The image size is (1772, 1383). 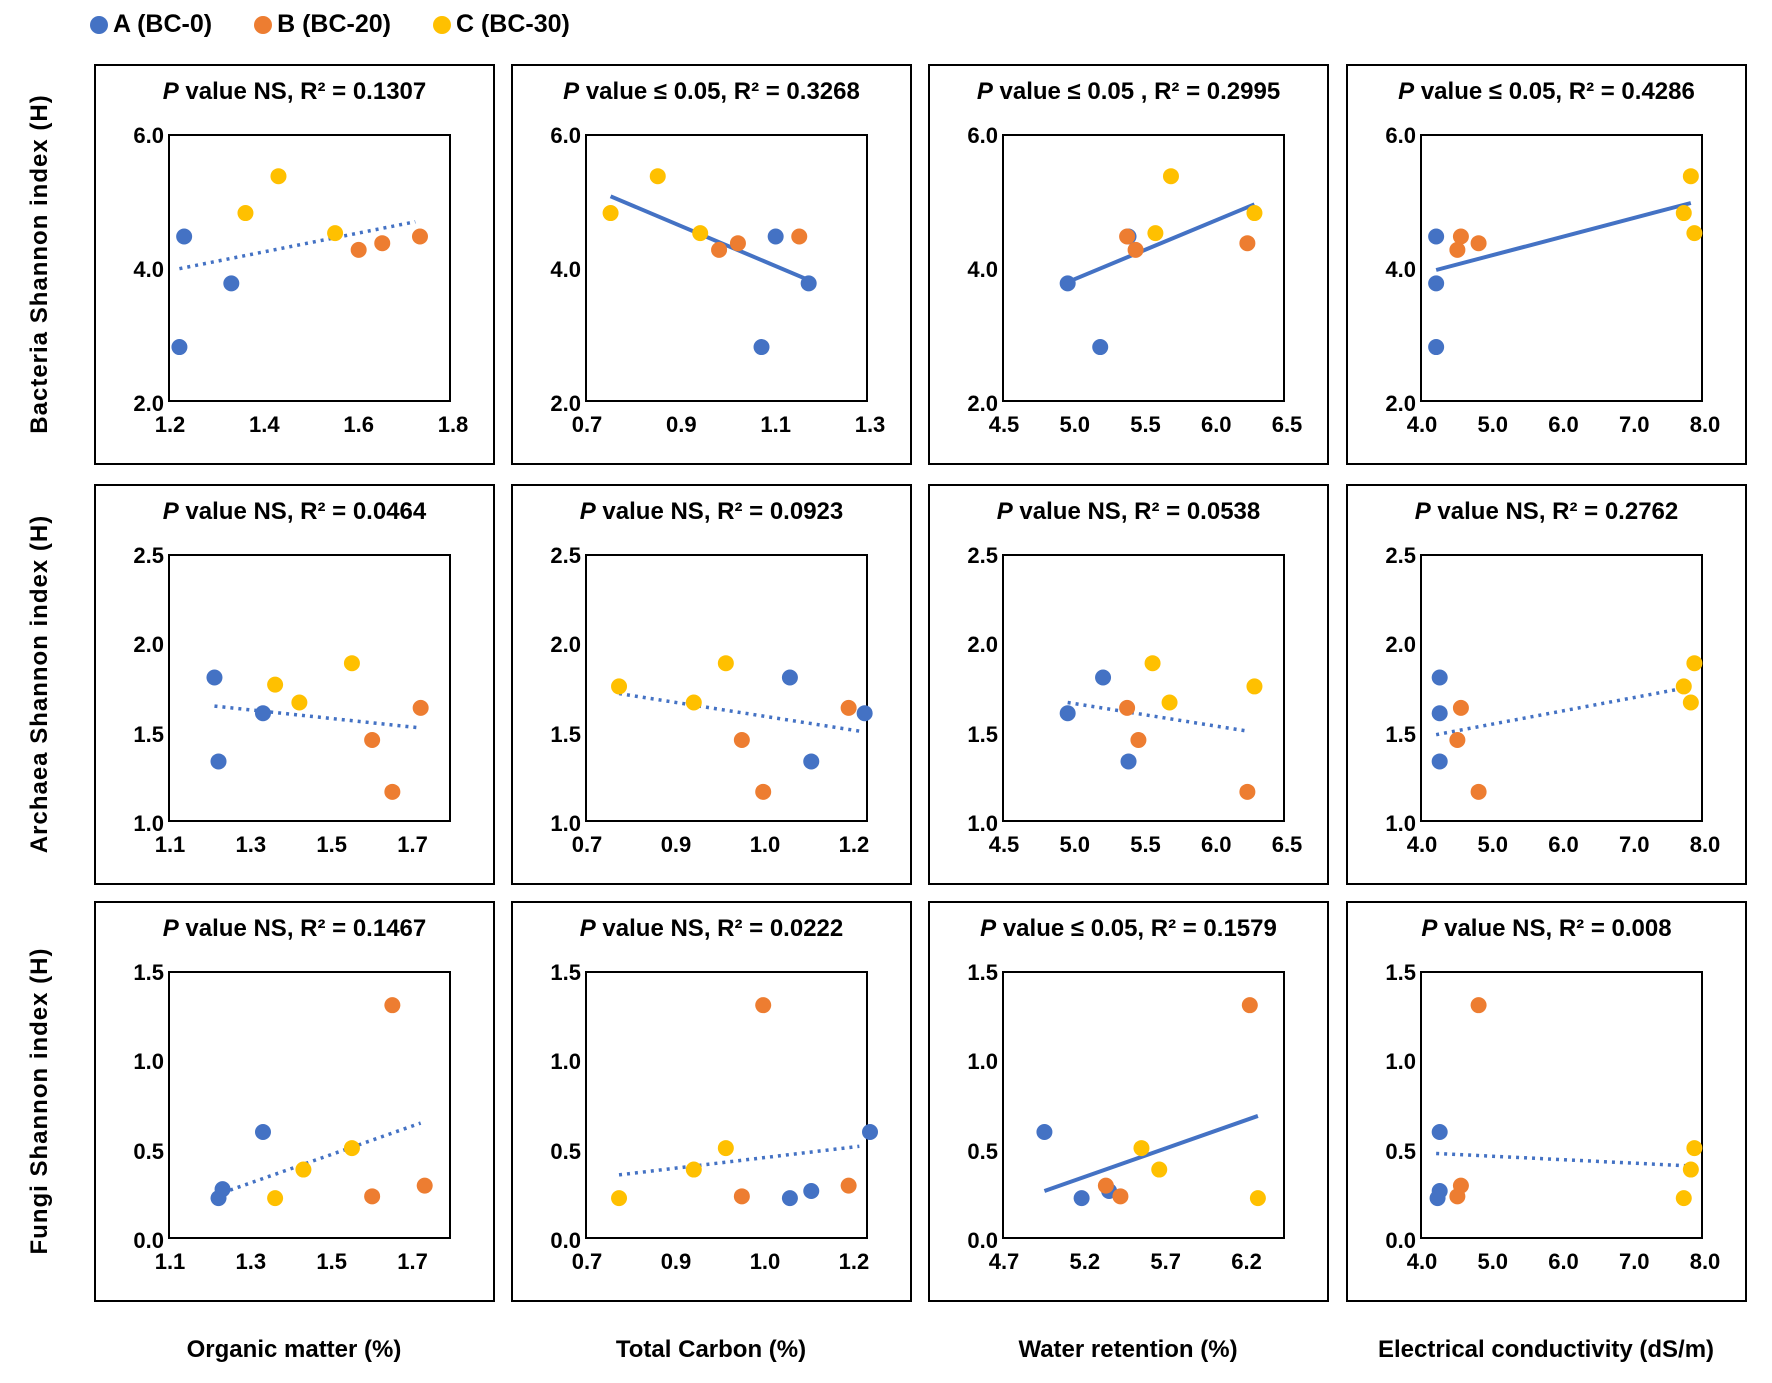 What do you see at coordinates (711, 1349) in the screenshot?
I see `x-axis-title: Total Carbon (%)` at bounding box center [711, 1349].